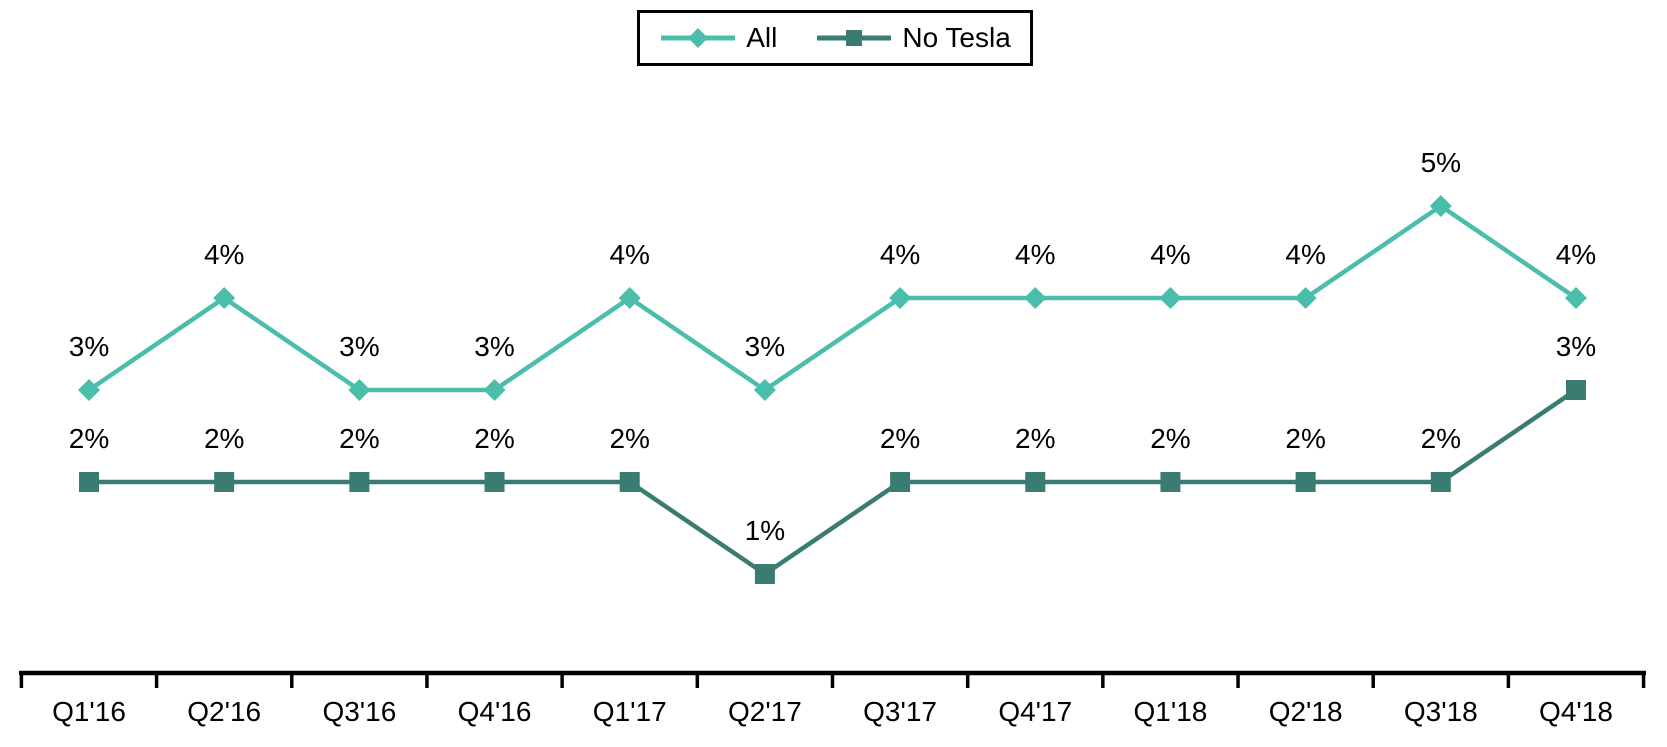  I want to click on legend-item-all: All, so click(718, 38).